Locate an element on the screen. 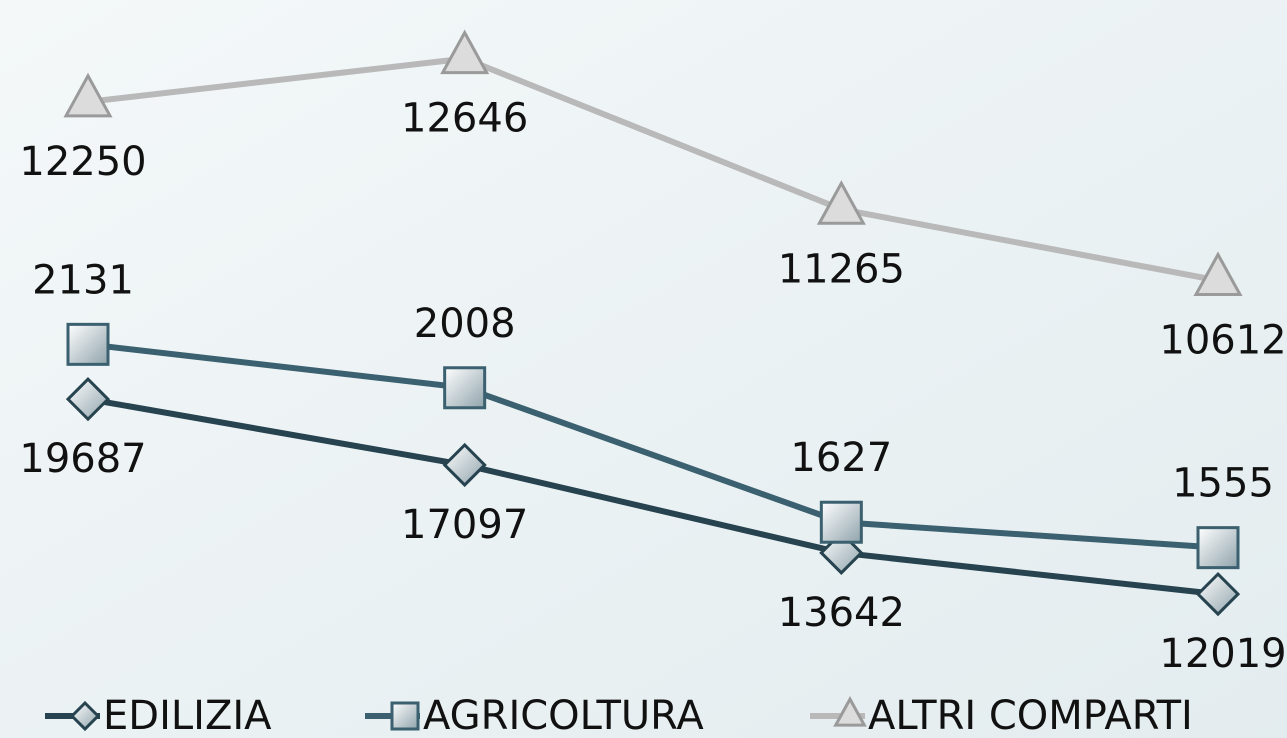 The height and width of the screenshot is (738, 1287). data-label: 1627 is located at coordinates (841, 458).